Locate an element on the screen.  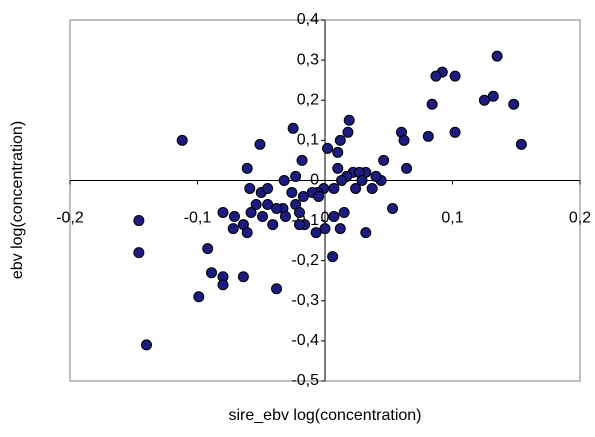
x-tick-label: 0 is located at coordinates (325, 218).